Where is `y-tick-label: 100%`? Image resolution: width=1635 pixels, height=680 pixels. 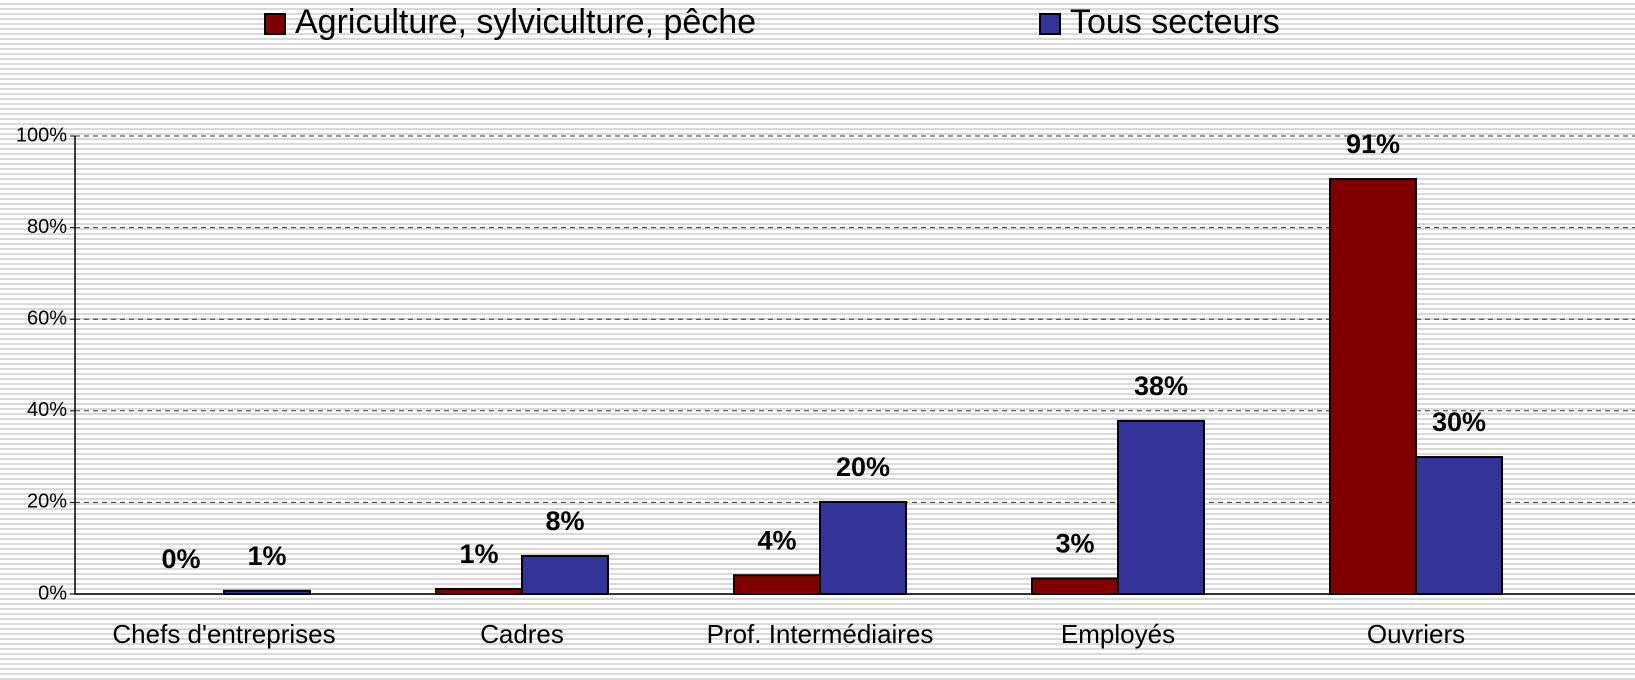 y-tick-label: 100% is located at coordinates (41, 135).